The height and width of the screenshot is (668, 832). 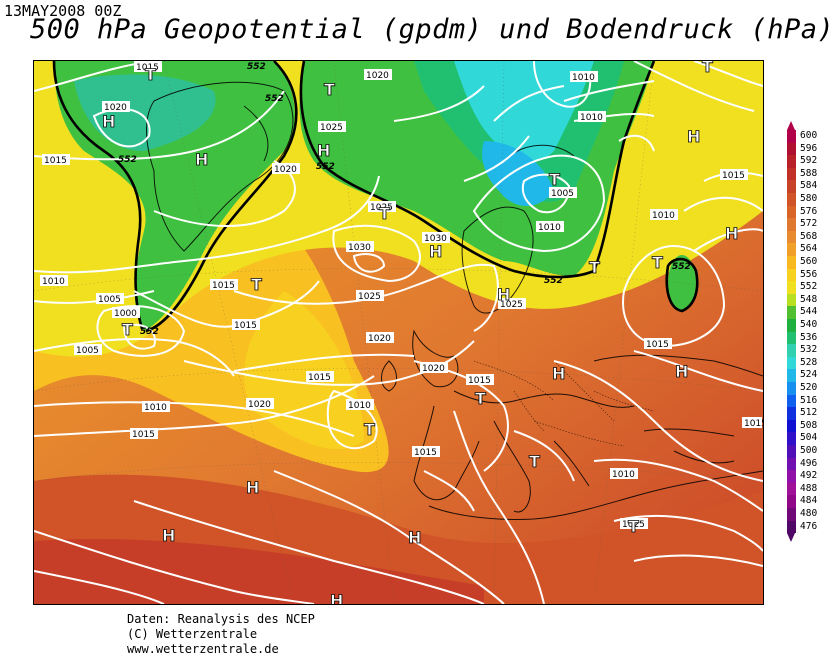 What do you see at coordinates (435, 239) in the screenshot?
I see `svg-text: 1030` at bounding box center [435, 239].